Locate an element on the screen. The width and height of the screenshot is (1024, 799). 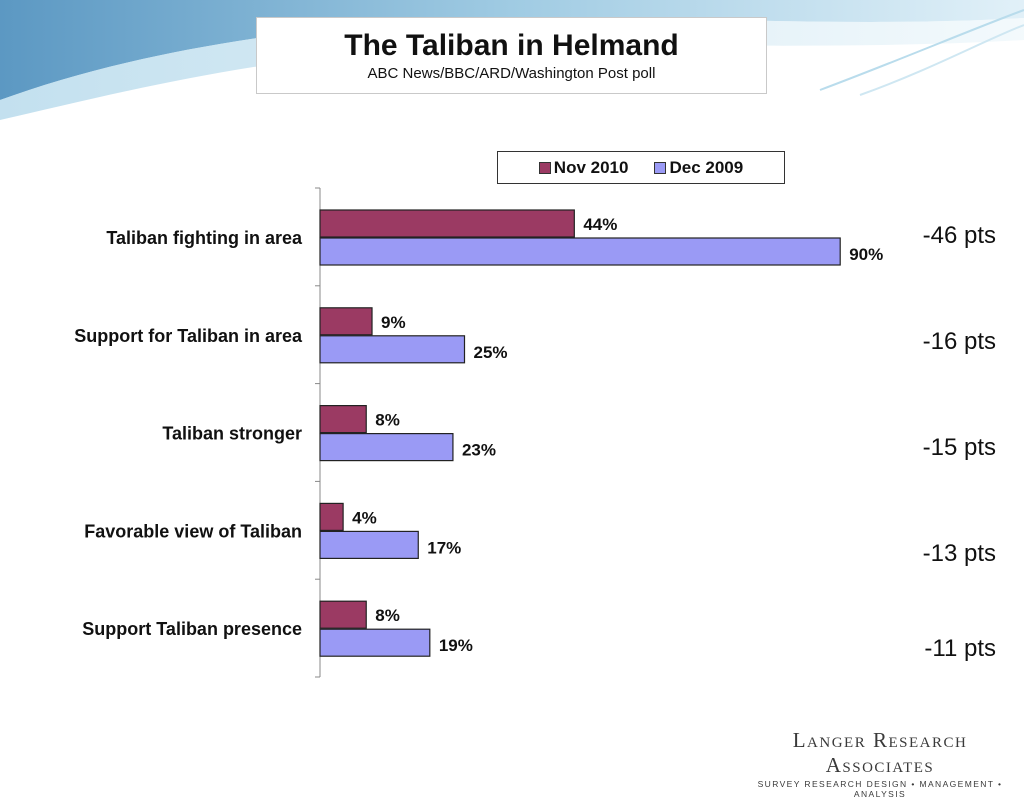
logo-name: Langer Research Associates is located at coordinates (880, 753).